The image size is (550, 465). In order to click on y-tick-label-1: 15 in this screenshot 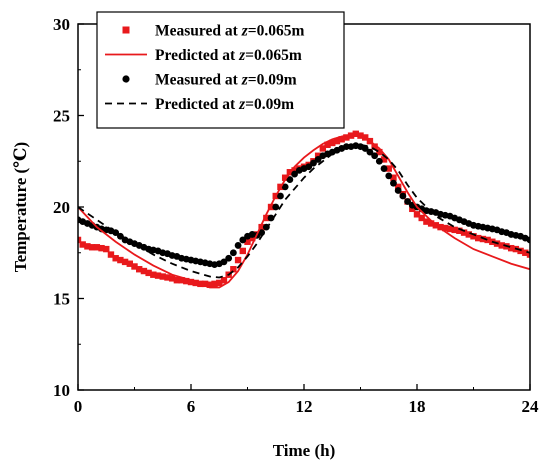, I will do `click(61, 299)`.